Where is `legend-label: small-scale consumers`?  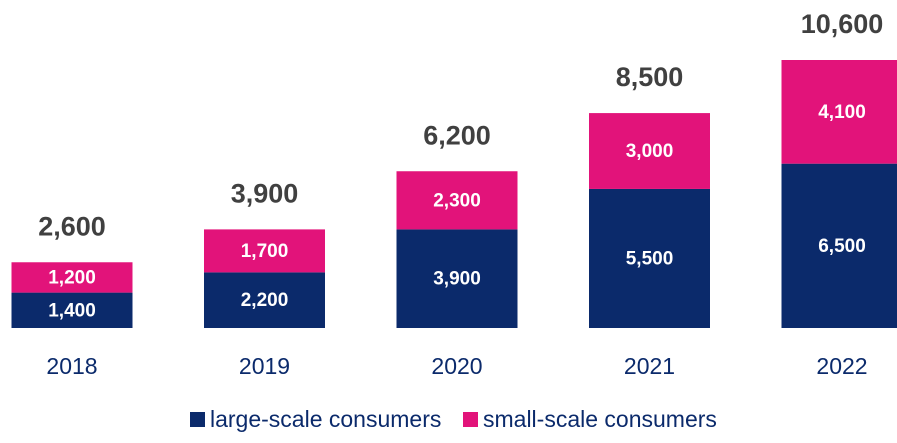
legend-label: small-scale consumers is located at coordinates (600, 419).